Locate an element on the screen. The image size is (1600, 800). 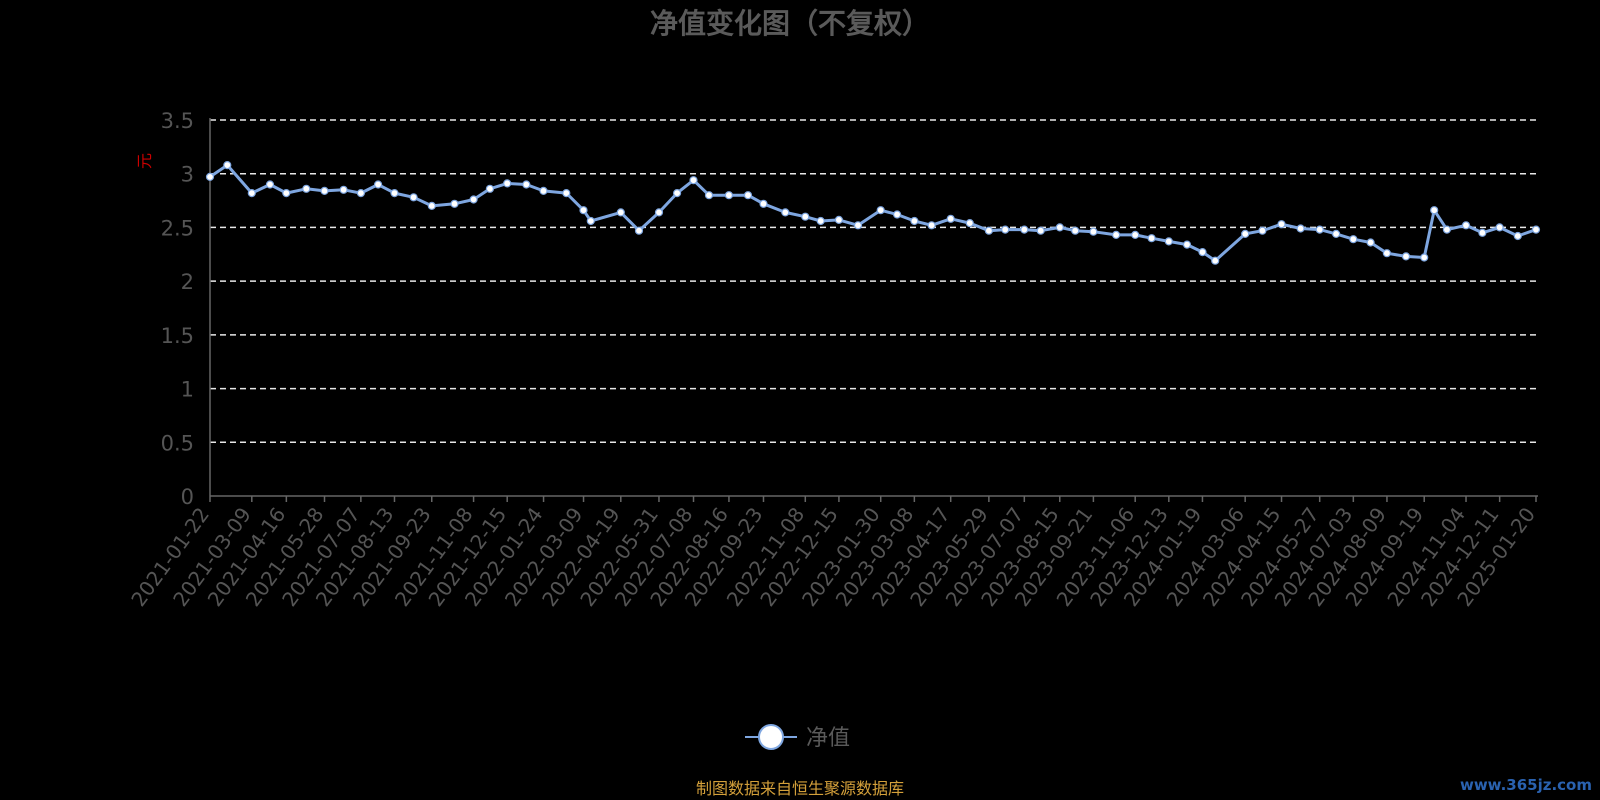
data-source-credit: 制图数据来自恒生聚源数据库 is located at coordinates (800, 788).